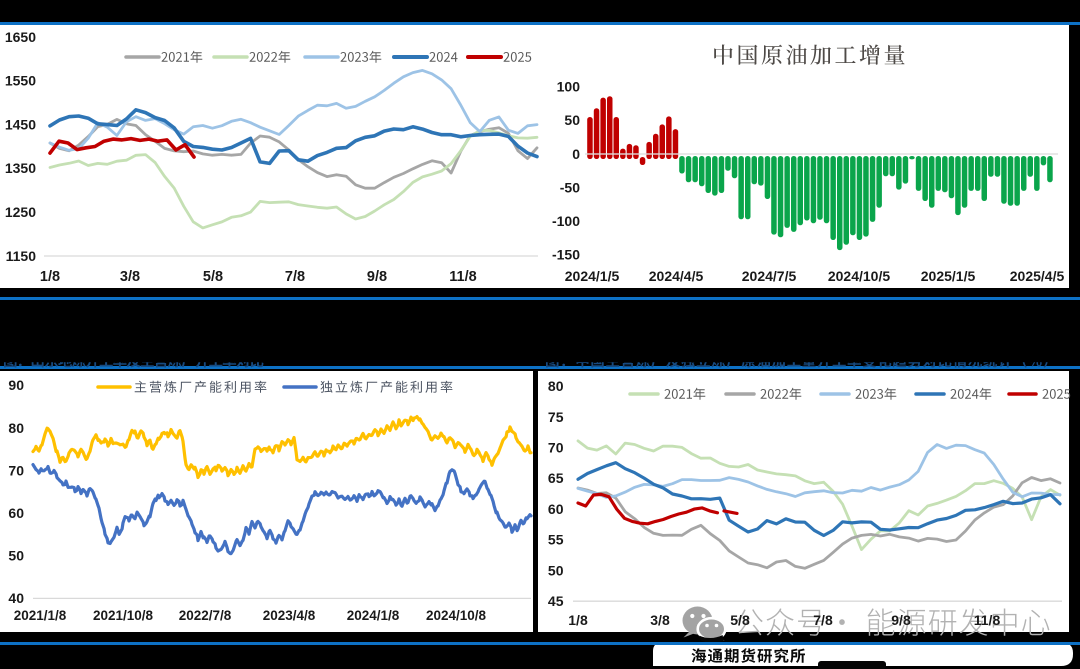 This screenshot has width=1080, height=669. I want to click on svg-text: 2024/1/8, so click(373, 615).